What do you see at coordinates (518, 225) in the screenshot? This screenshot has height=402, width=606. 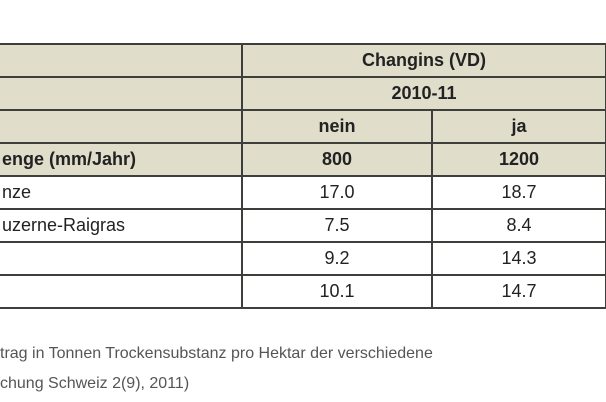 I see `cell-value: 8.4` at bounding box center [518, 225].